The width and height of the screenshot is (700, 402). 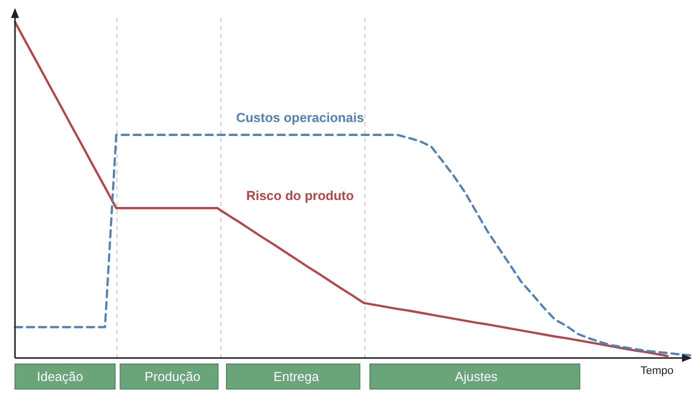 I want to click on series-label: Risco do produto, so click(x=300, y=195).